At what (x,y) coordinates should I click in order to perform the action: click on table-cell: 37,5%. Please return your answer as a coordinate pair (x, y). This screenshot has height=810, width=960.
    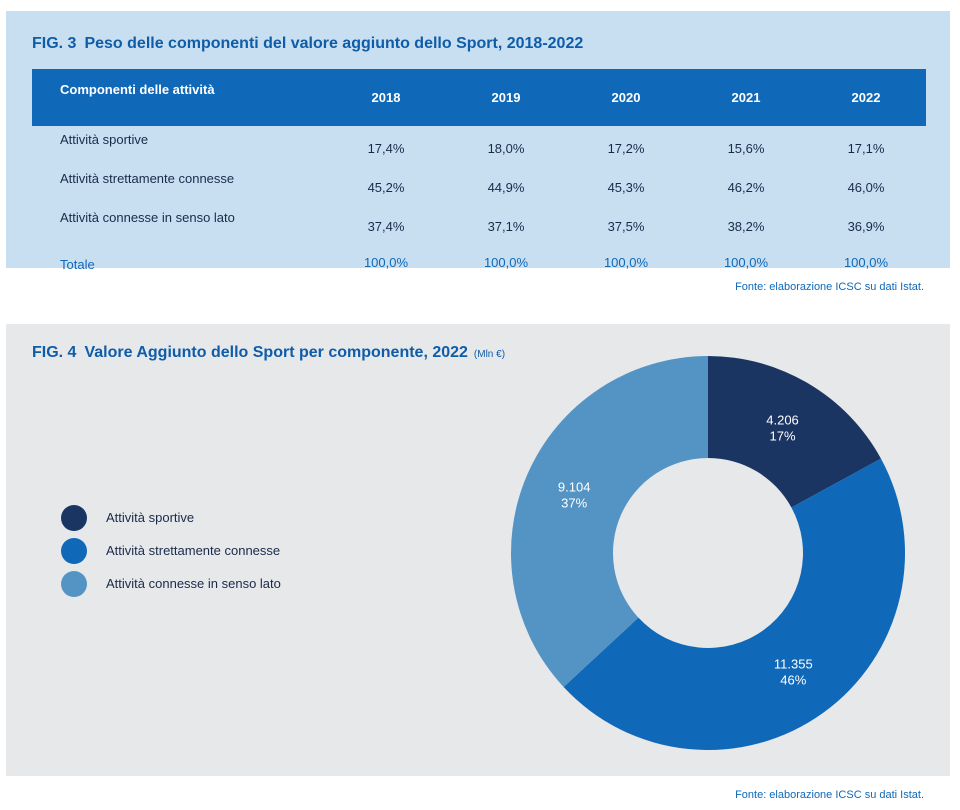
    Looking at the image, I should click on (626, 226).